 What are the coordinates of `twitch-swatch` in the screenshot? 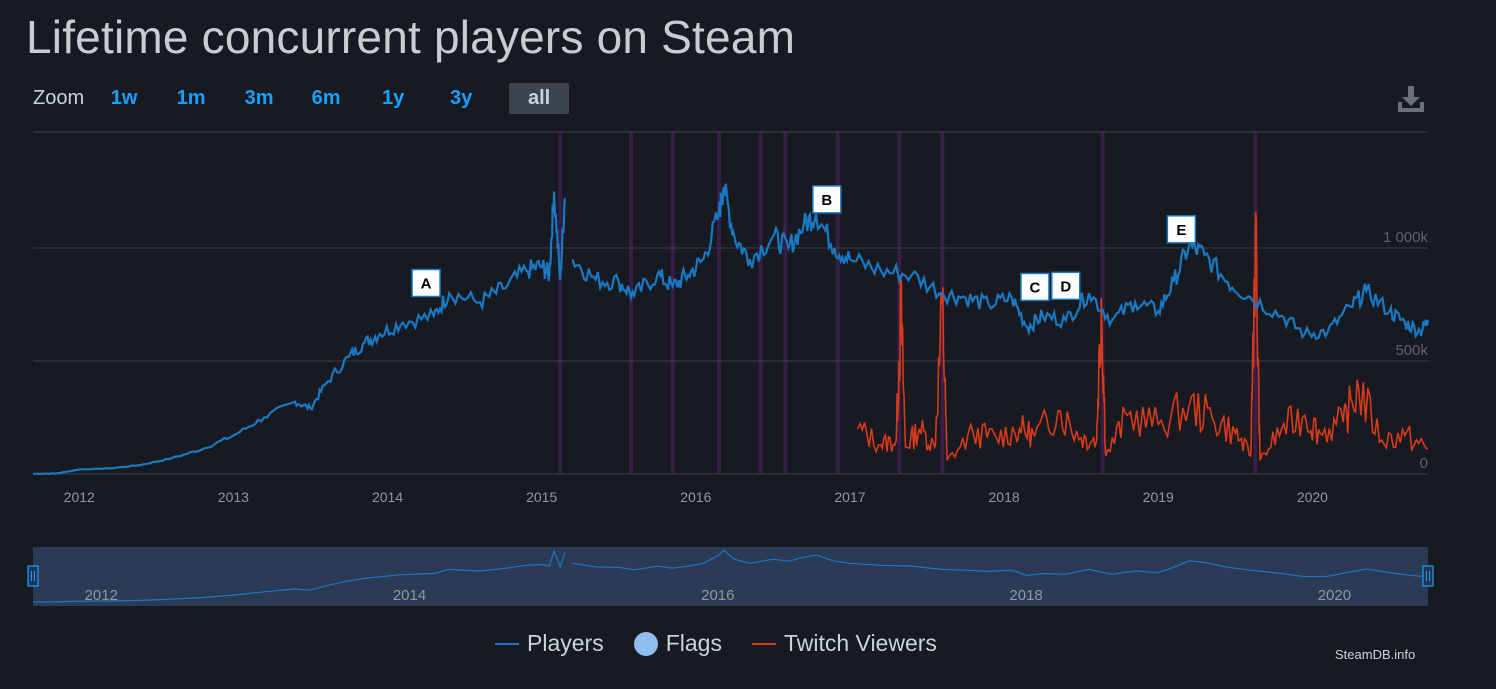 It's located at (763, 643).